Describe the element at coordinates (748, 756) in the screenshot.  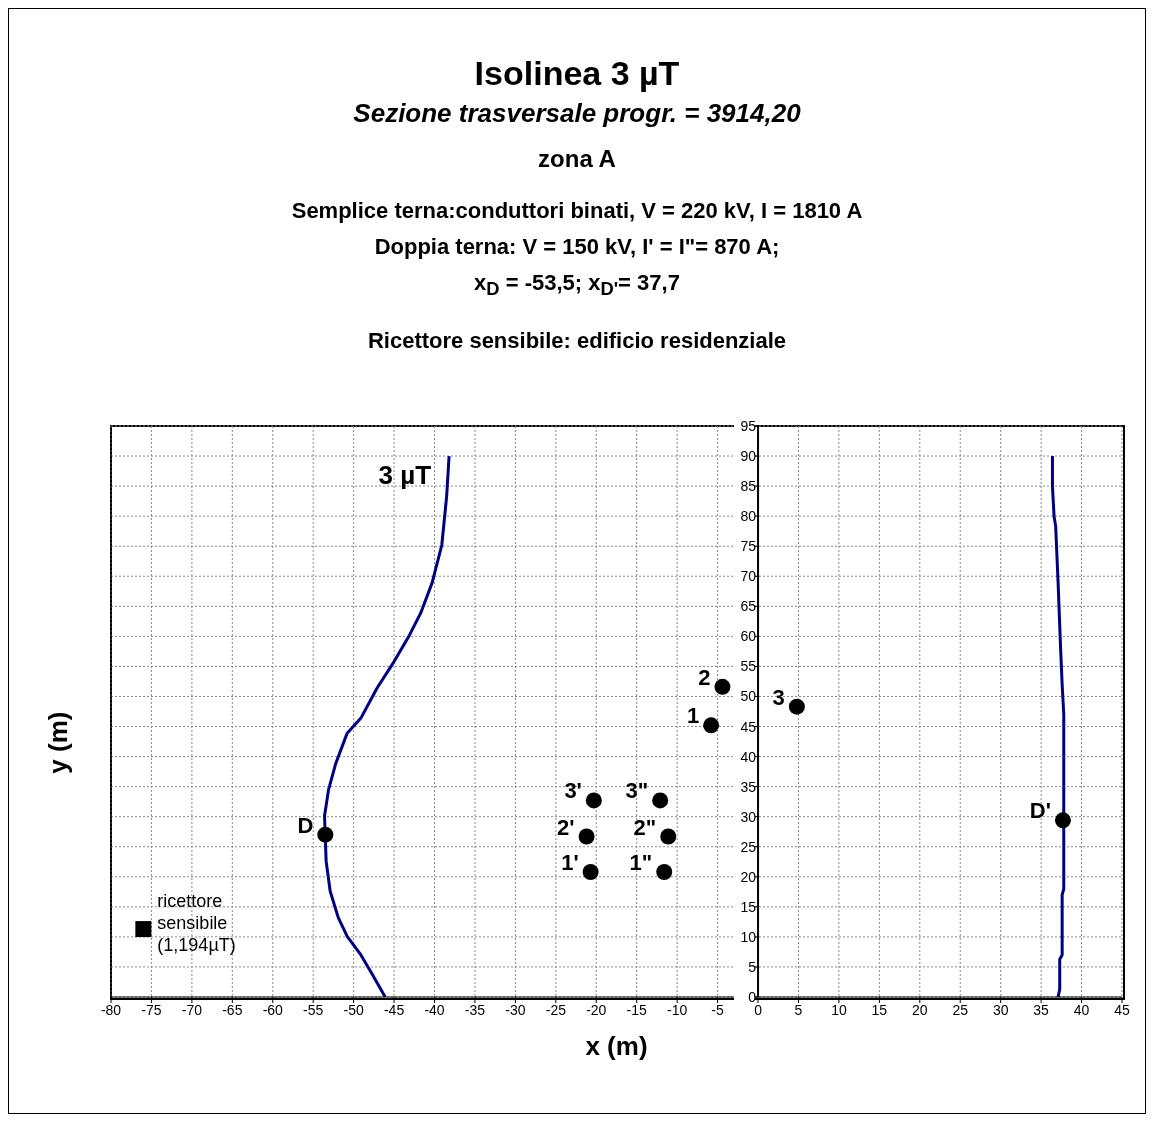
I see `y-tick-label: 40` at that location.